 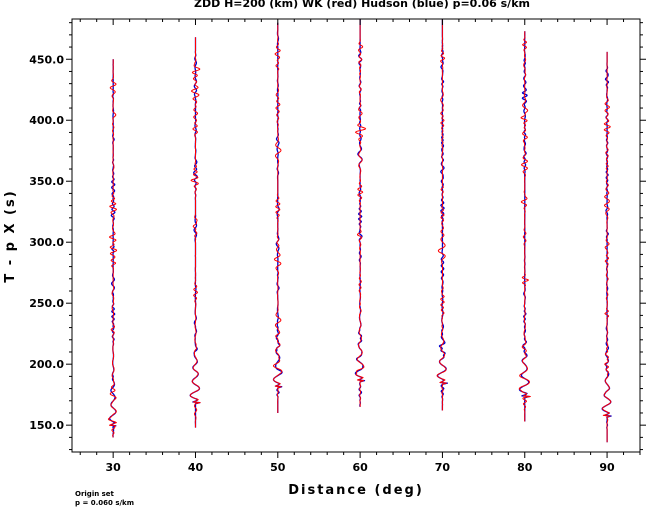 I want to click on y-tick-label: 200.0, so click(x=46, y=364).